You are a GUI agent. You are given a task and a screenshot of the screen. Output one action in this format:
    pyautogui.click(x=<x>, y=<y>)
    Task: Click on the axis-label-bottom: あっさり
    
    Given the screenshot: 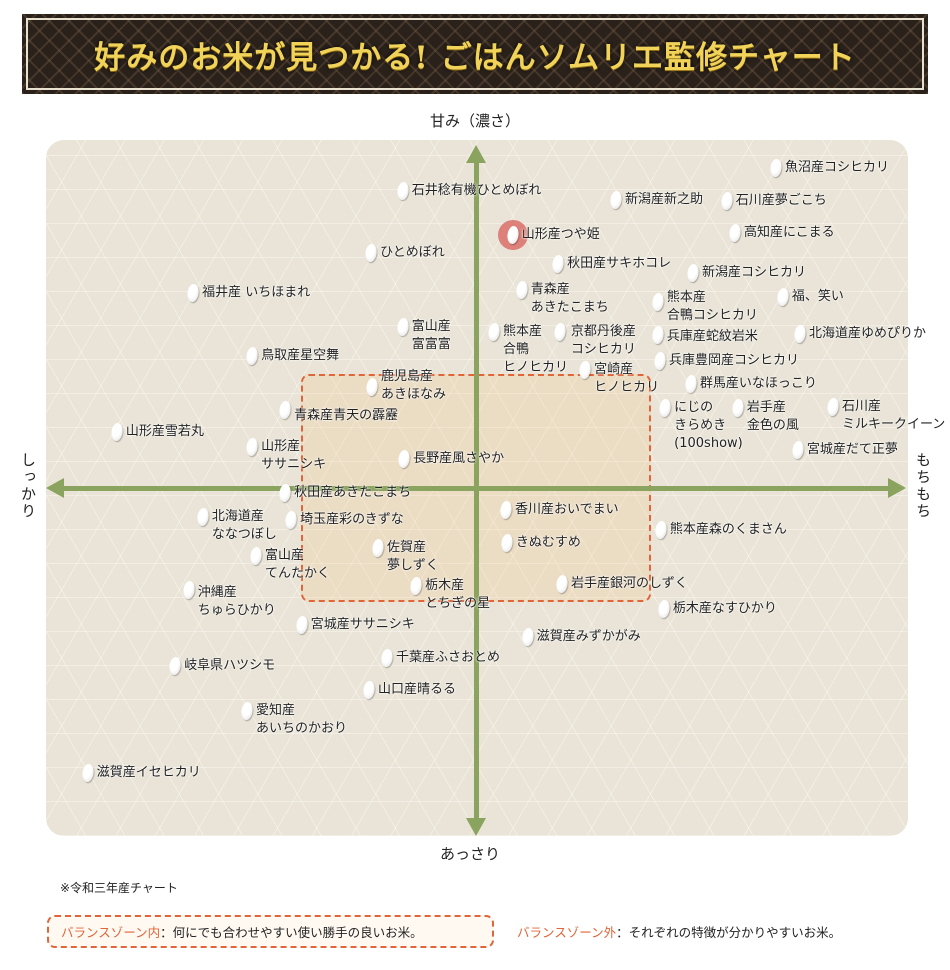 What is the action you would take?
    pyautogui.click(x=470, y=854)
    